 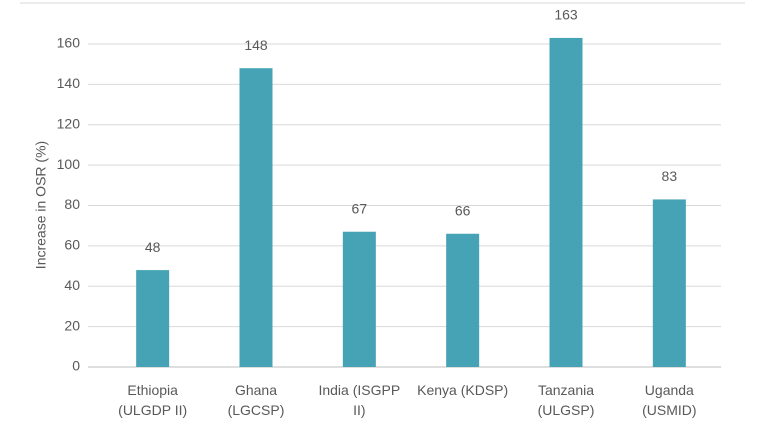 What do you see at coordinates (72, 204) in the screenshot?
I see `y-tick-label: 80` at bounding box center [72, 204].